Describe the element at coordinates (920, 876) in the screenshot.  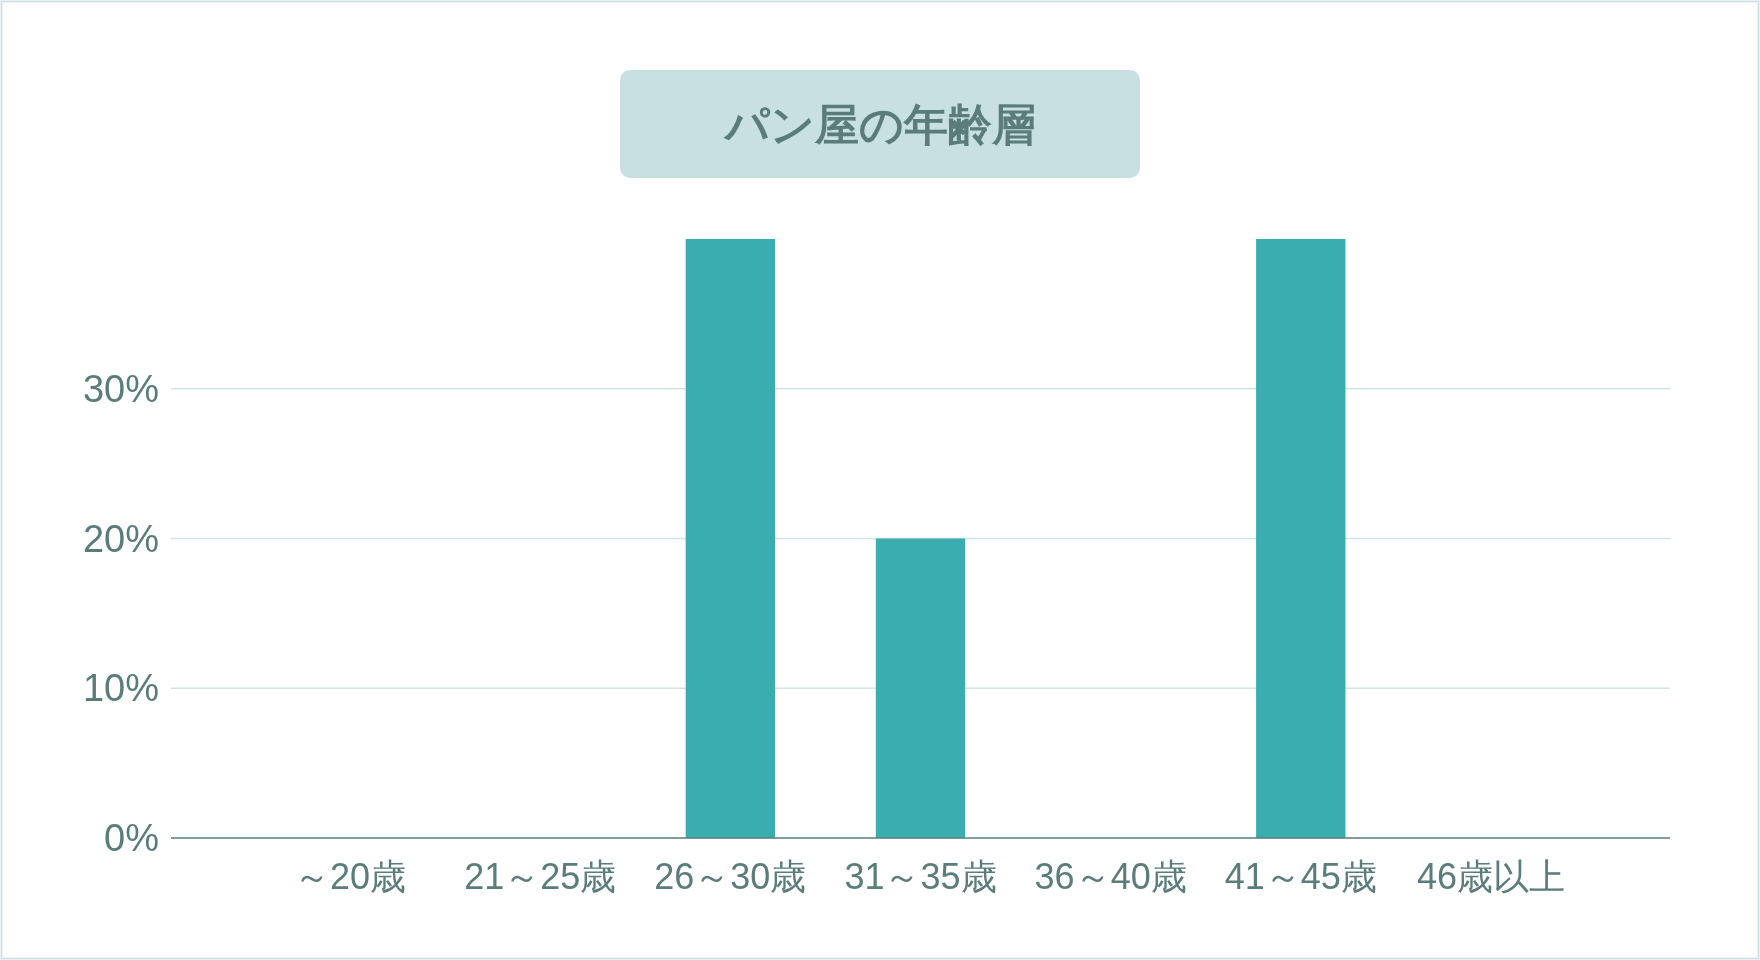
I see `x-tick-label: 31～35歳` at that location.